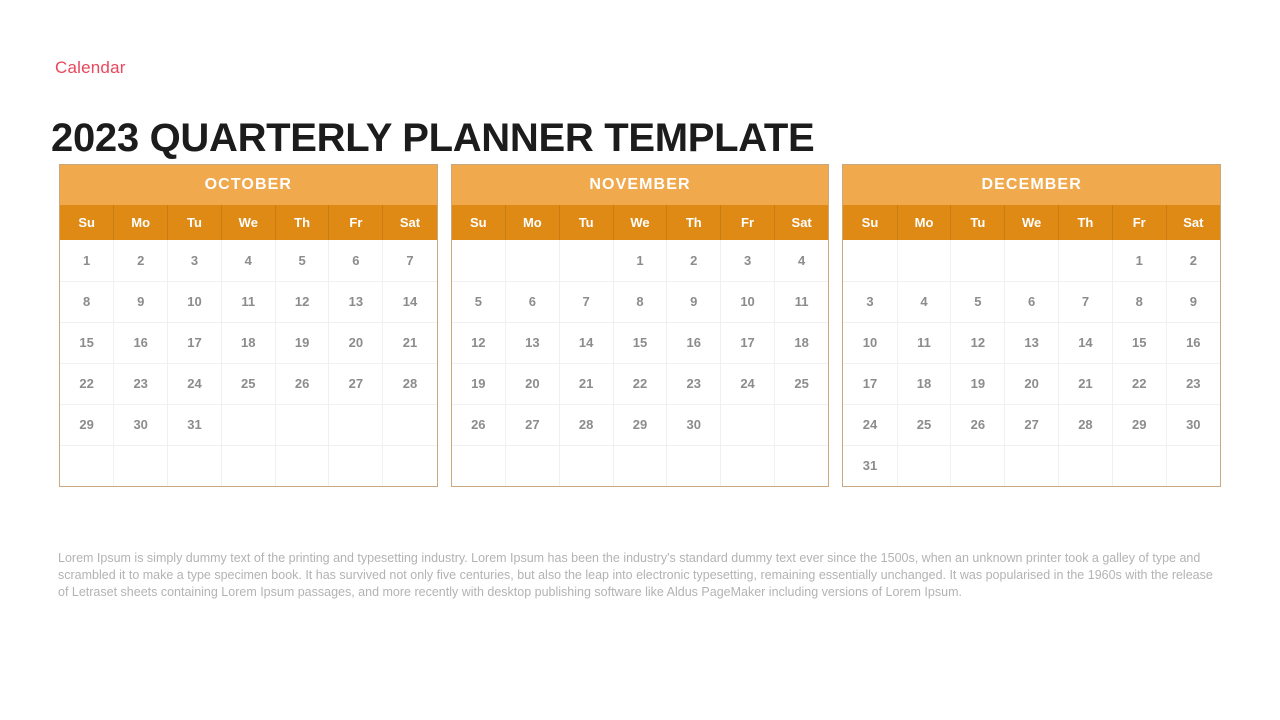  I want to click on weekday-header-fr: Fr, so click(747, 222).